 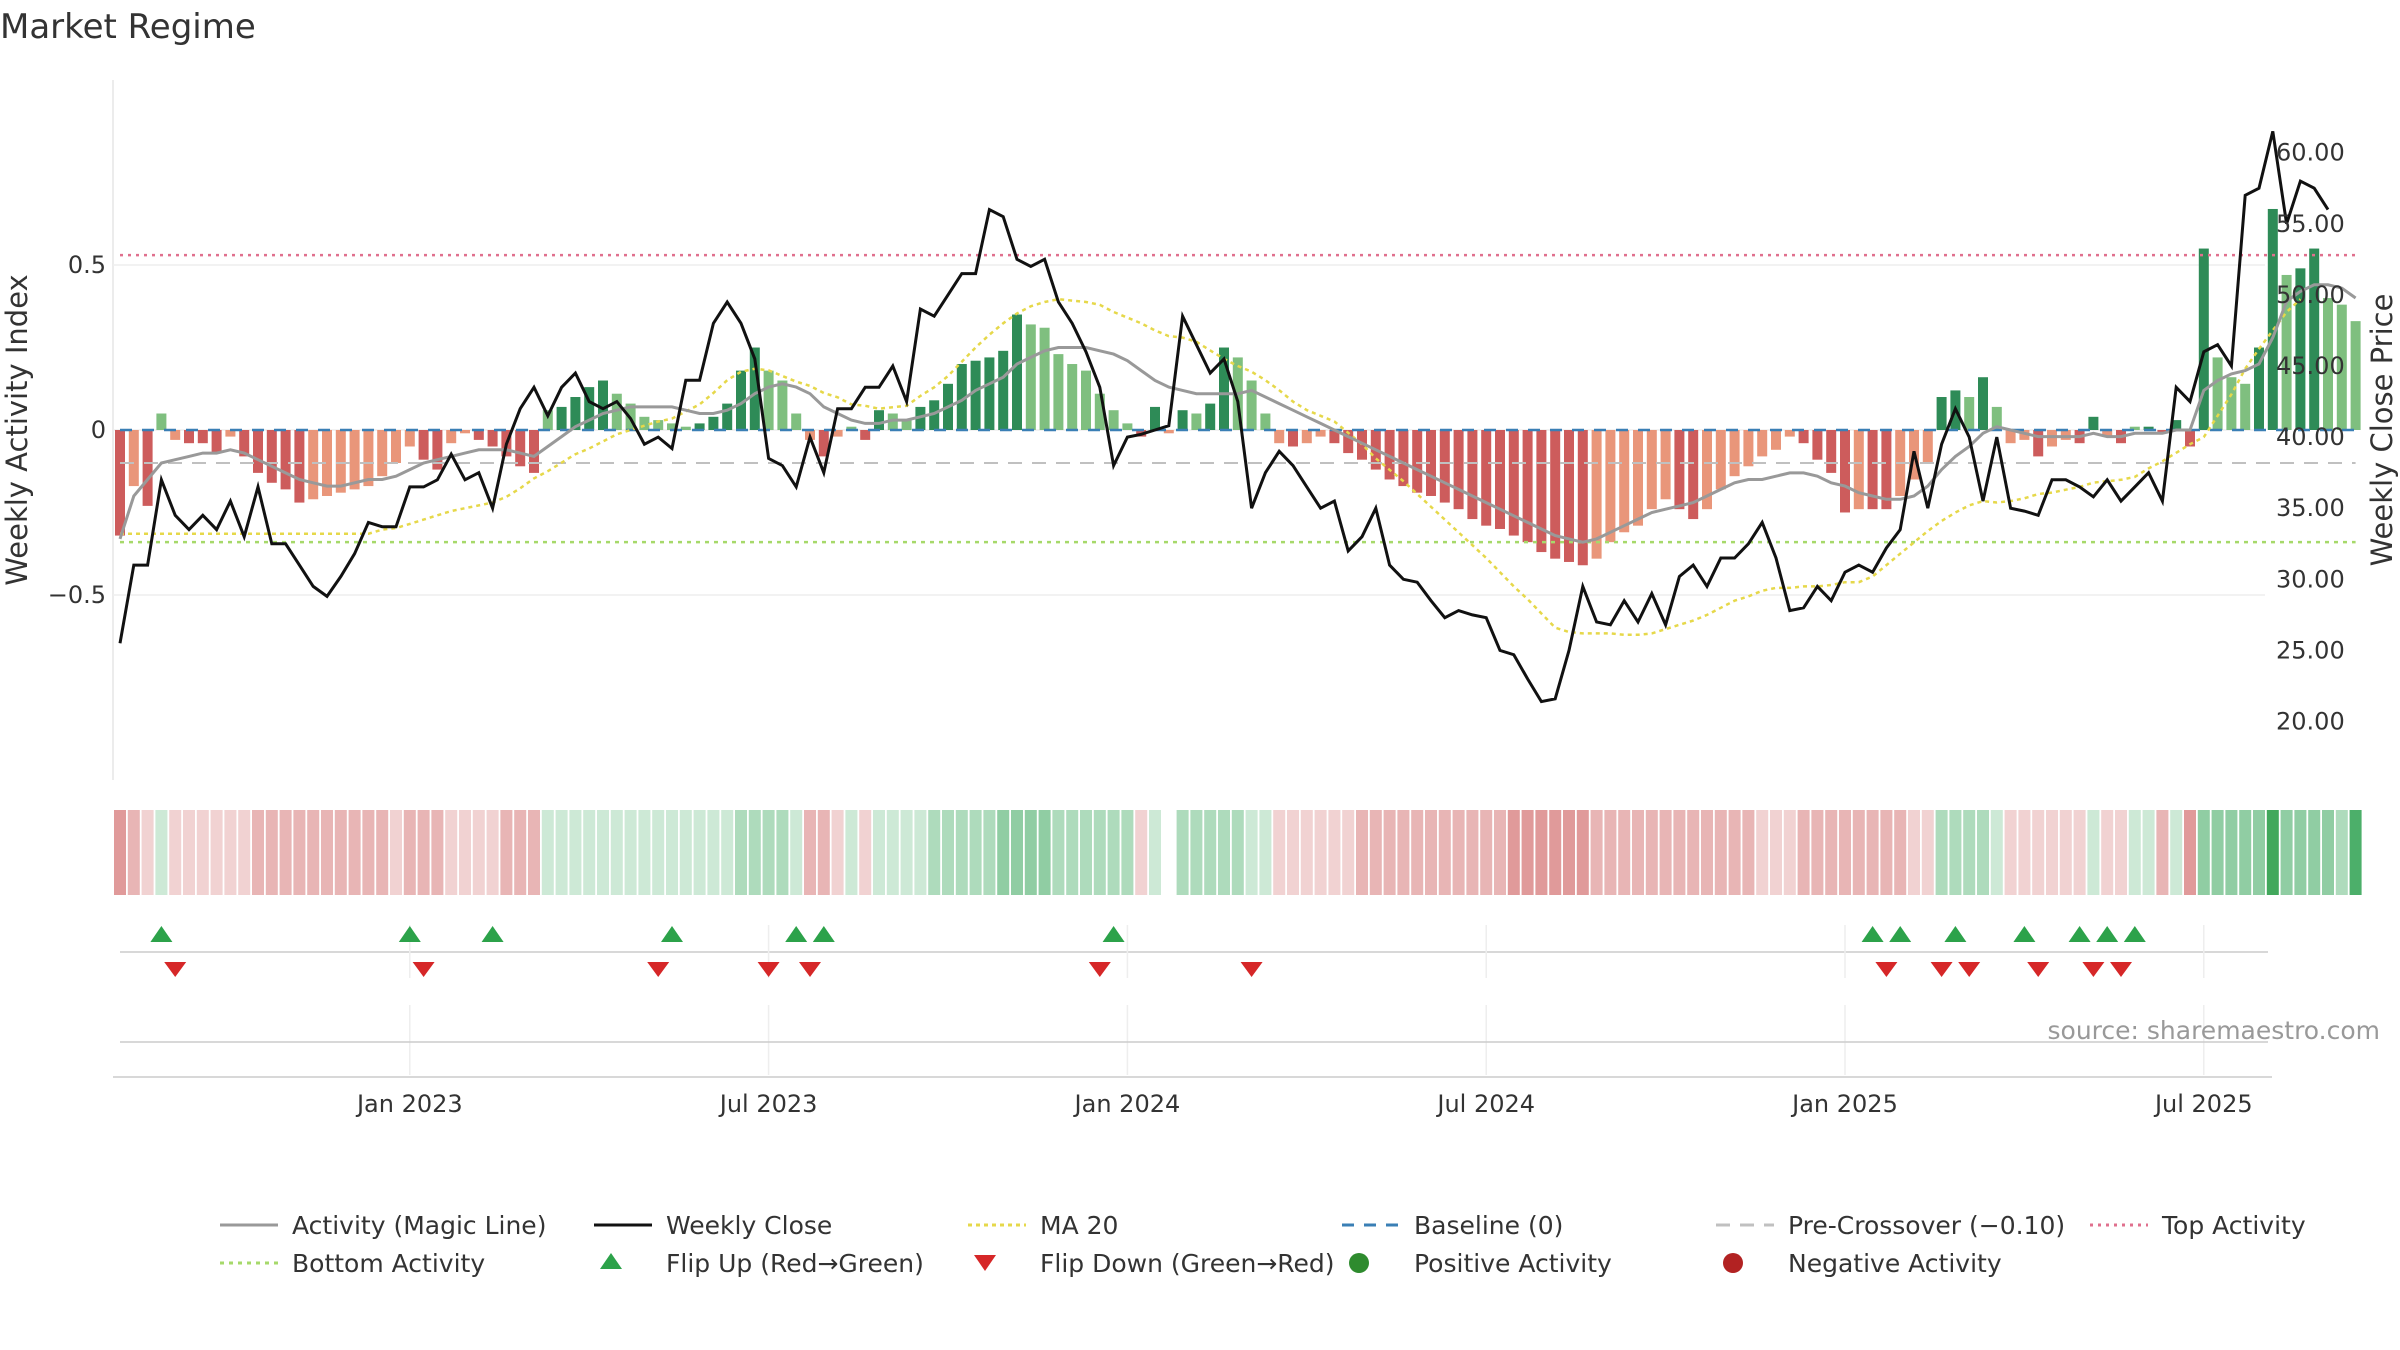 What do you see at coordinates (1187, 1263) in the screenshot?
I see `legend-label: Flip Down (Green→Red)` at bounding box center [1187, 1263].